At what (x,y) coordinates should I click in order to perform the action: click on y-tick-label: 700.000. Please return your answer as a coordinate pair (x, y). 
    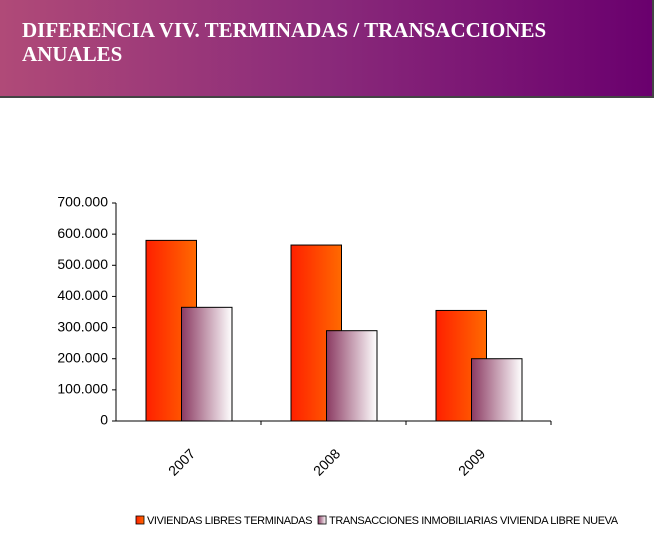
    Looking at the image, I should click on (82, 202).